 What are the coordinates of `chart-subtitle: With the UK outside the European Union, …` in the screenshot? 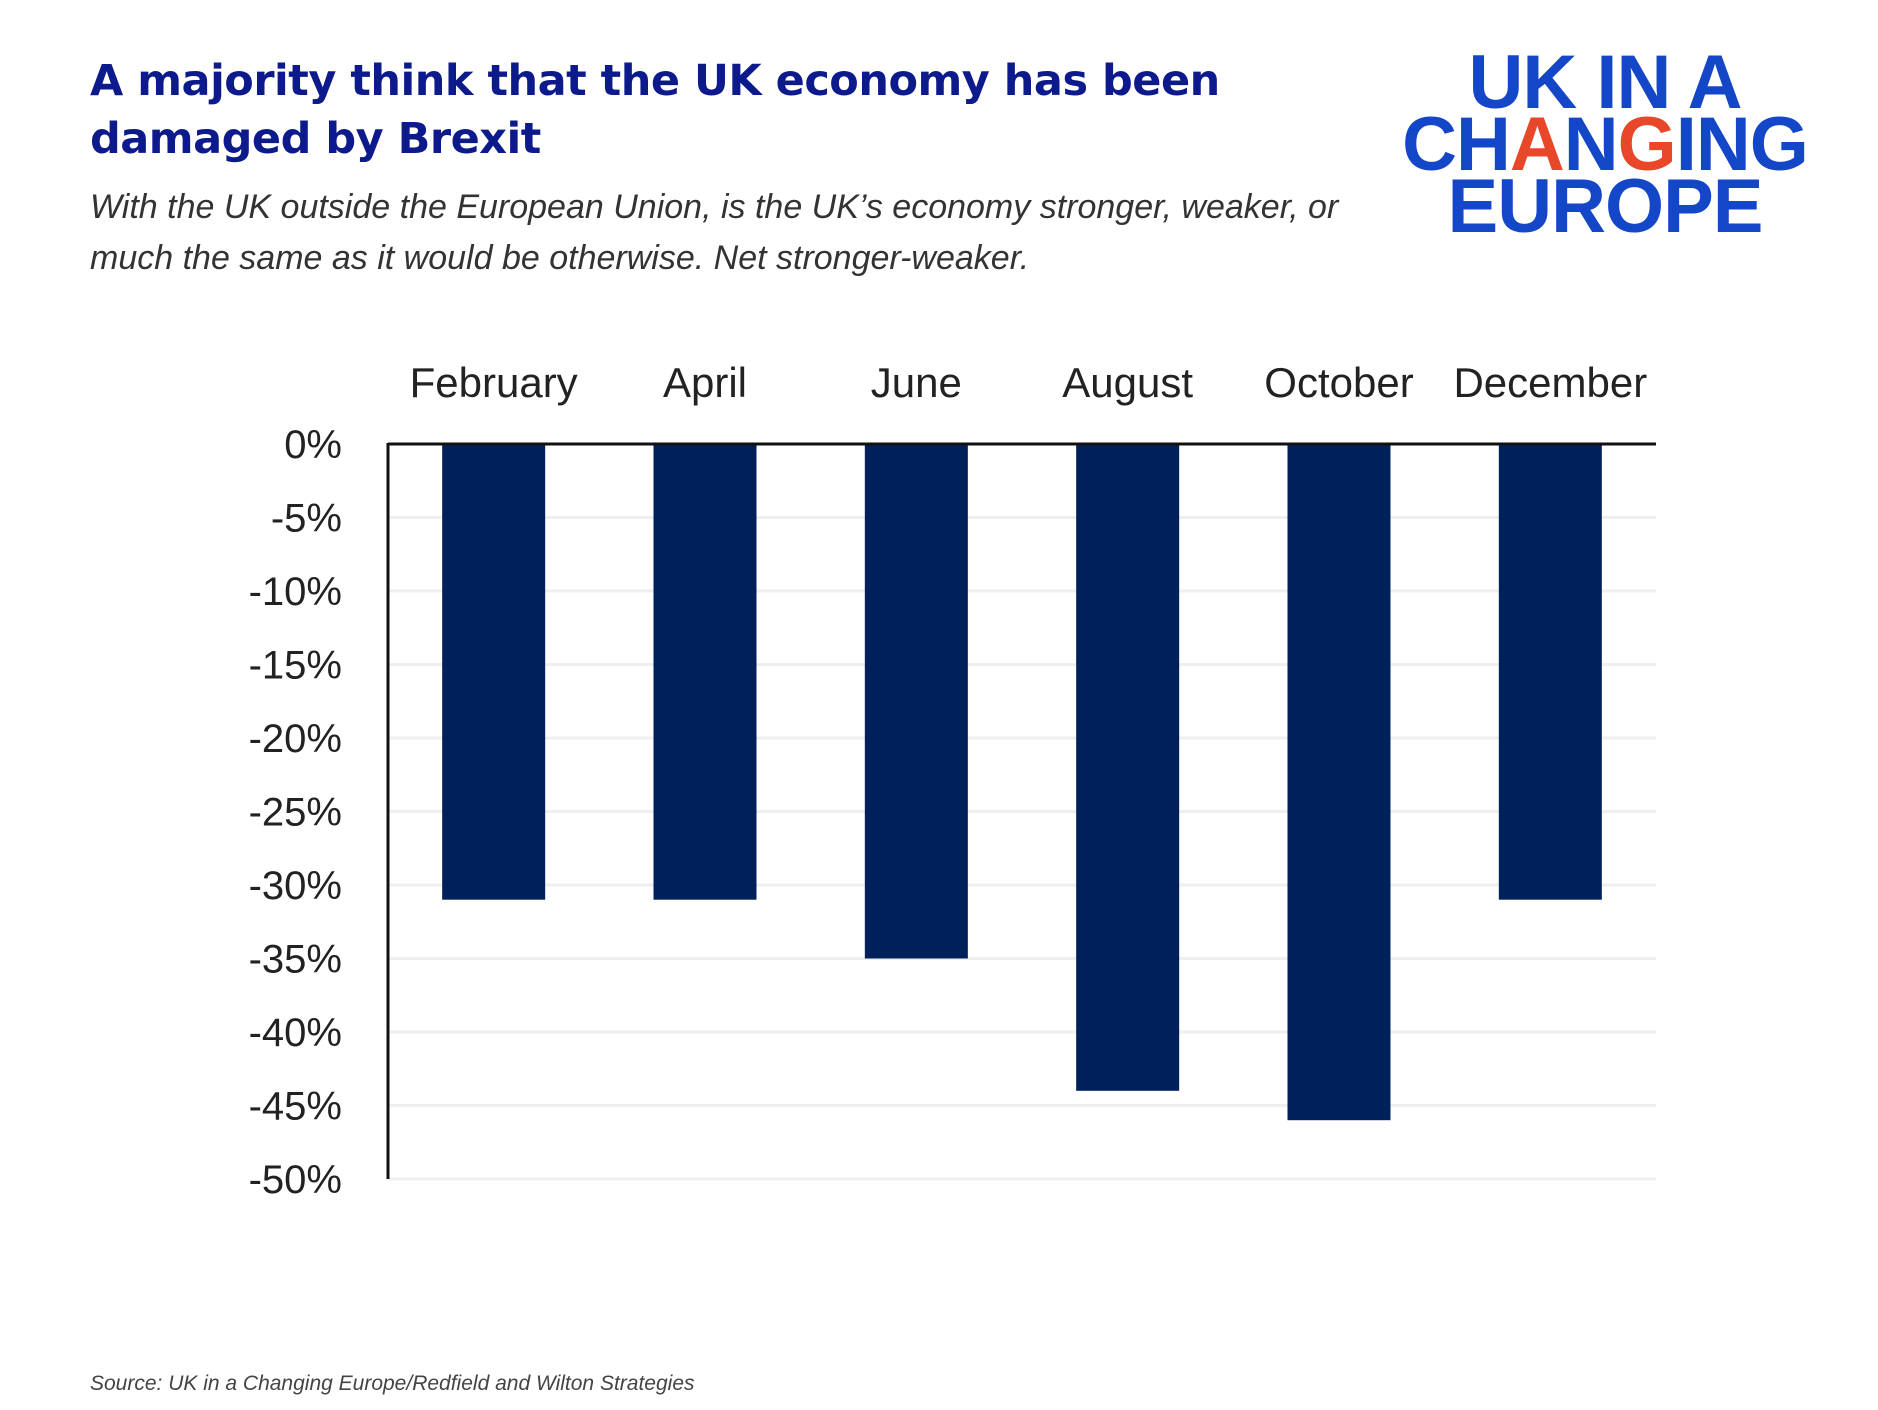 It's located at (714, 232).